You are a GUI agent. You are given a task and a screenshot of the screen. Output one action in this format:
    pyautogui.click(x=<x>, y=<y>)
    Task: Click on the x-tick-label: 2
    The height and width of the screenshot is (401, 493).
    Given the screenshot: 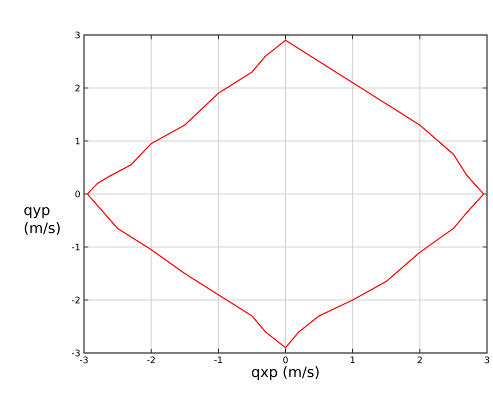 What is the action you would take?
    pyautogui.click(x=420, y=360)
    